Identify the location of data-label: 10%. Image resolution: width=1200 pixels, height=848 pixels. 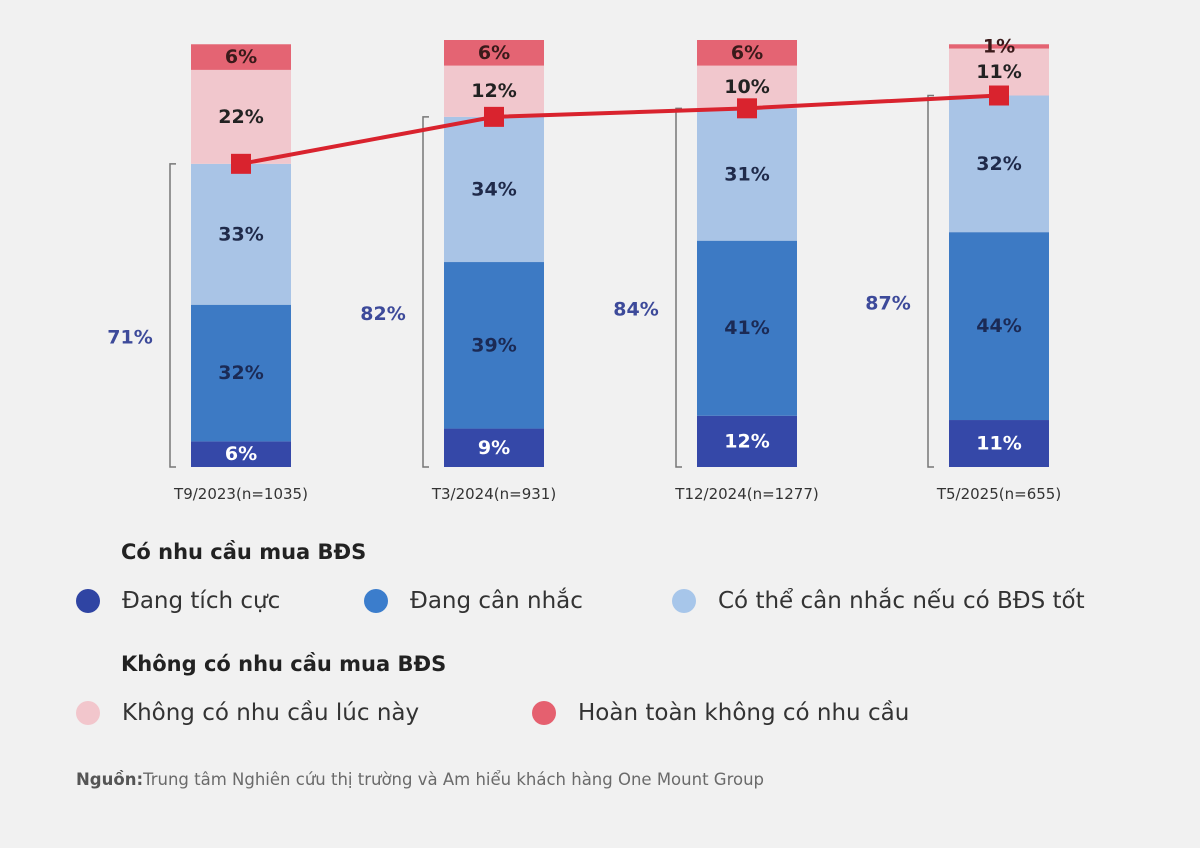
(746, 87).